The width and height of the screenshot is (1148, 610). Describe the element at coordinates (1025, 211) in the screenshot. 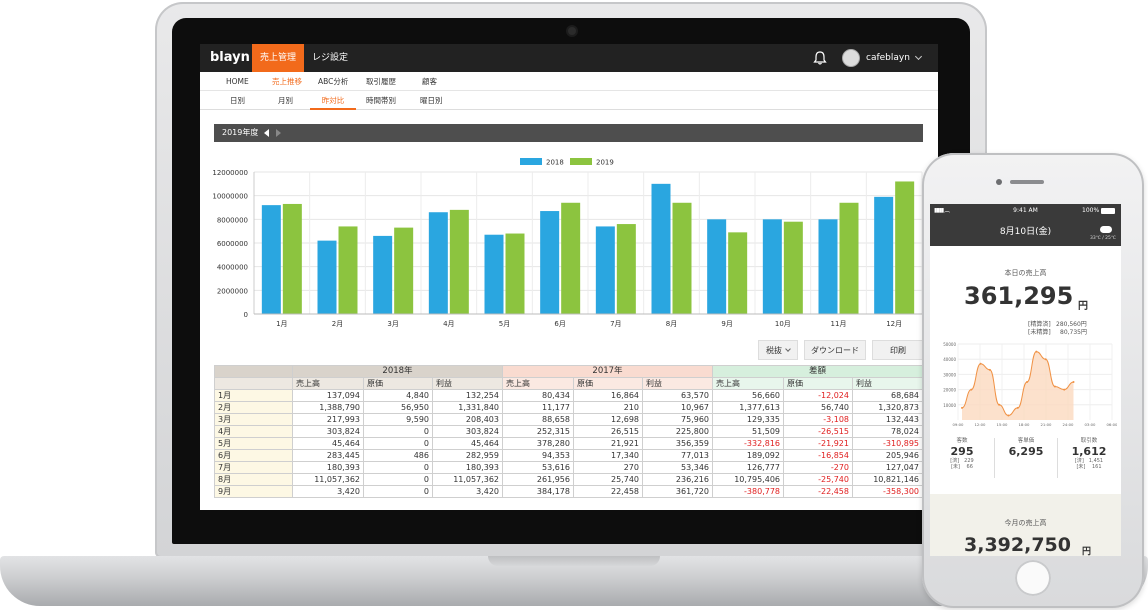

I see `status-bar: ▮▮▮▮ ︵ 9:41 AM 100%` at that location.